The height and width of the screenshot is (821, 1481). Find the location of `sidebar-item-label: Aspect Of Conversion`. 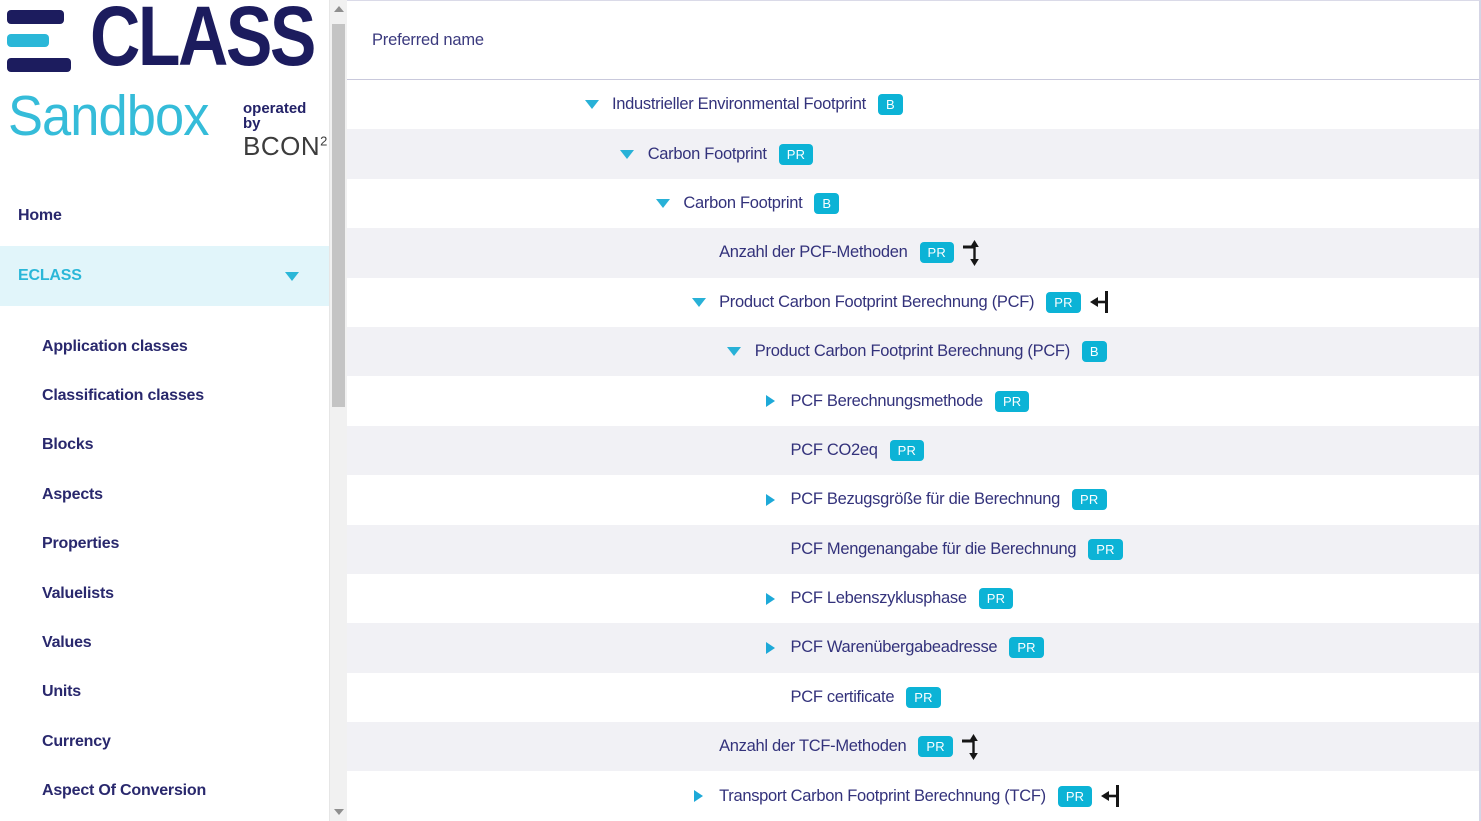

sidebar-item-label: Aspect Of Conversion is located at coordinates (124, 791).